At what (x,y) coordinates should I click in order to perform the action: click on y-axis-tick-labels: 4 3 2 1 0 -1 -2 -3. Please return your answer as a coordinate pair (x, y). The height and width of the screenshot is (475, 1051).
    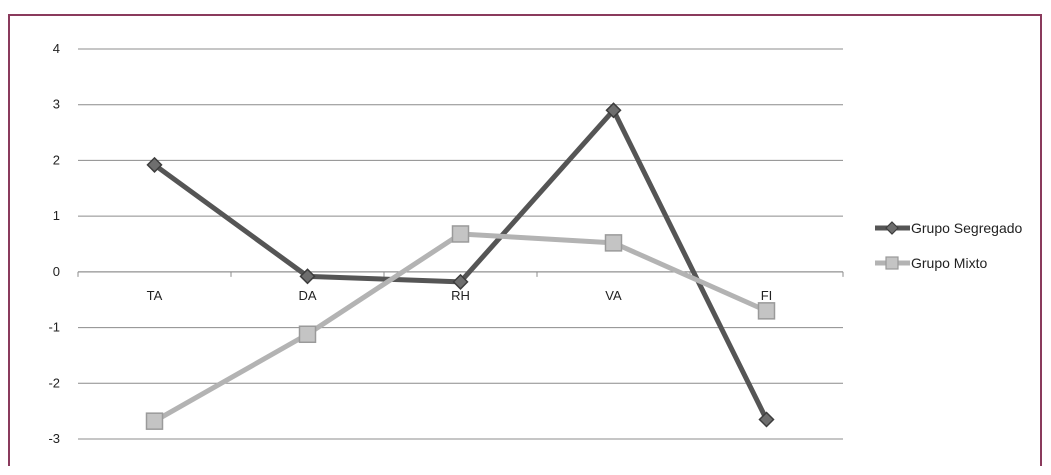
    Looking at the image, I should click on (54, 243).